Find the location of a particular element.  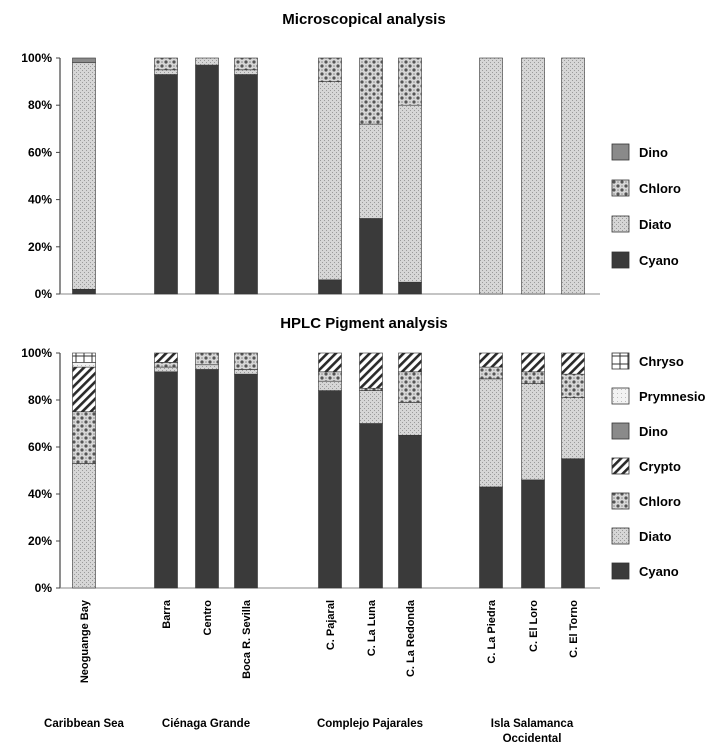

bar-segment-crypto-c-el-loro is located at coordinates (533, 362).